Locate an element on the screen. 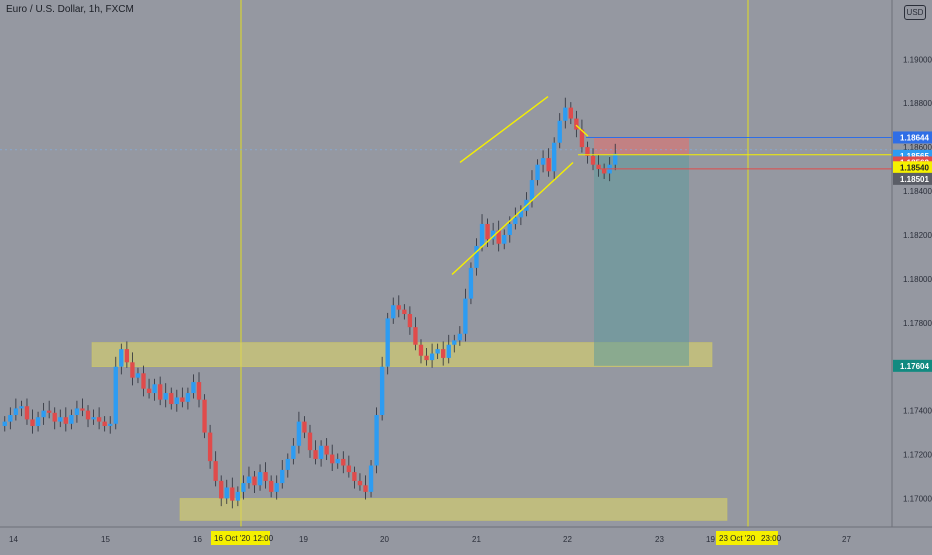  time-marker-label is located at coordinates (240, 538).